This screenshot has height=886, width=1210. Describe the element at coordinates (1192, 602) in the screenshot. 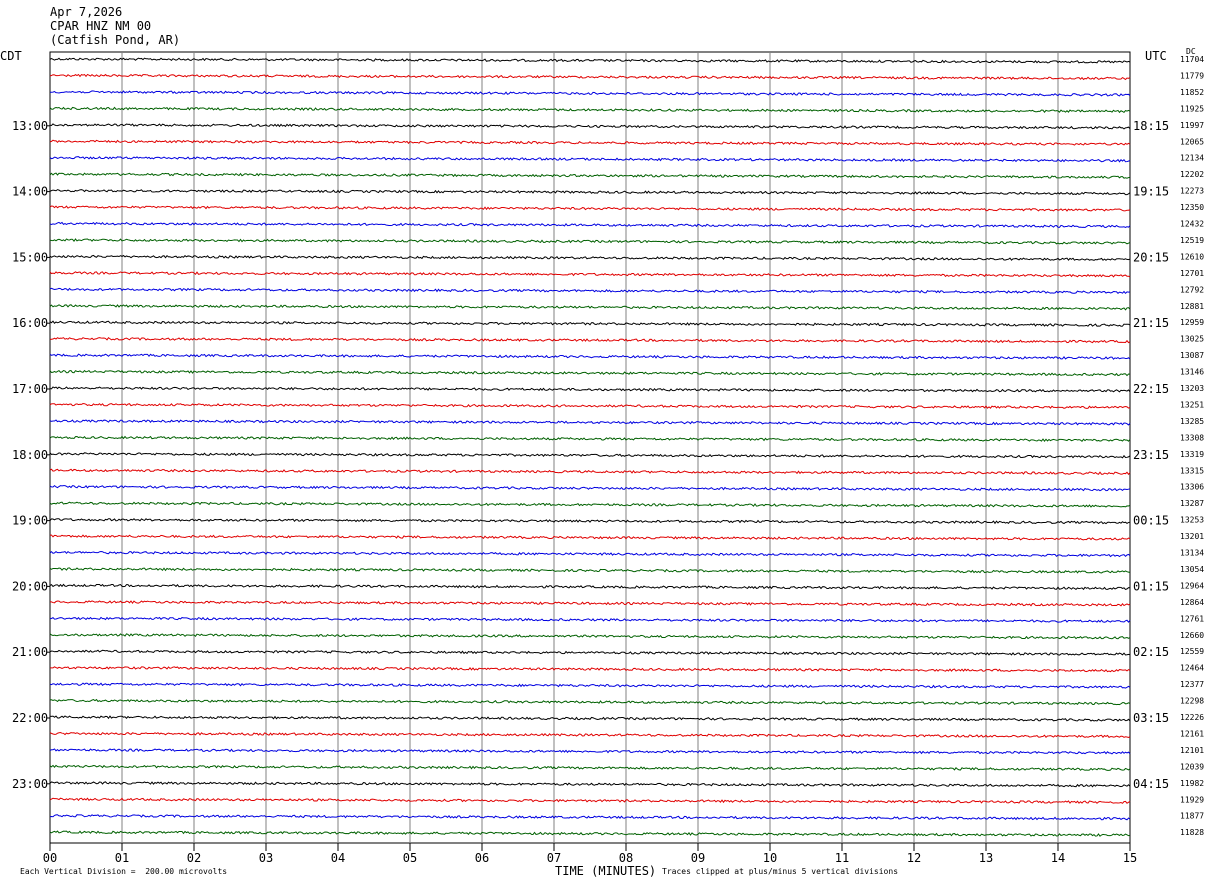

I see `dc-value-33: 12864` at that location.